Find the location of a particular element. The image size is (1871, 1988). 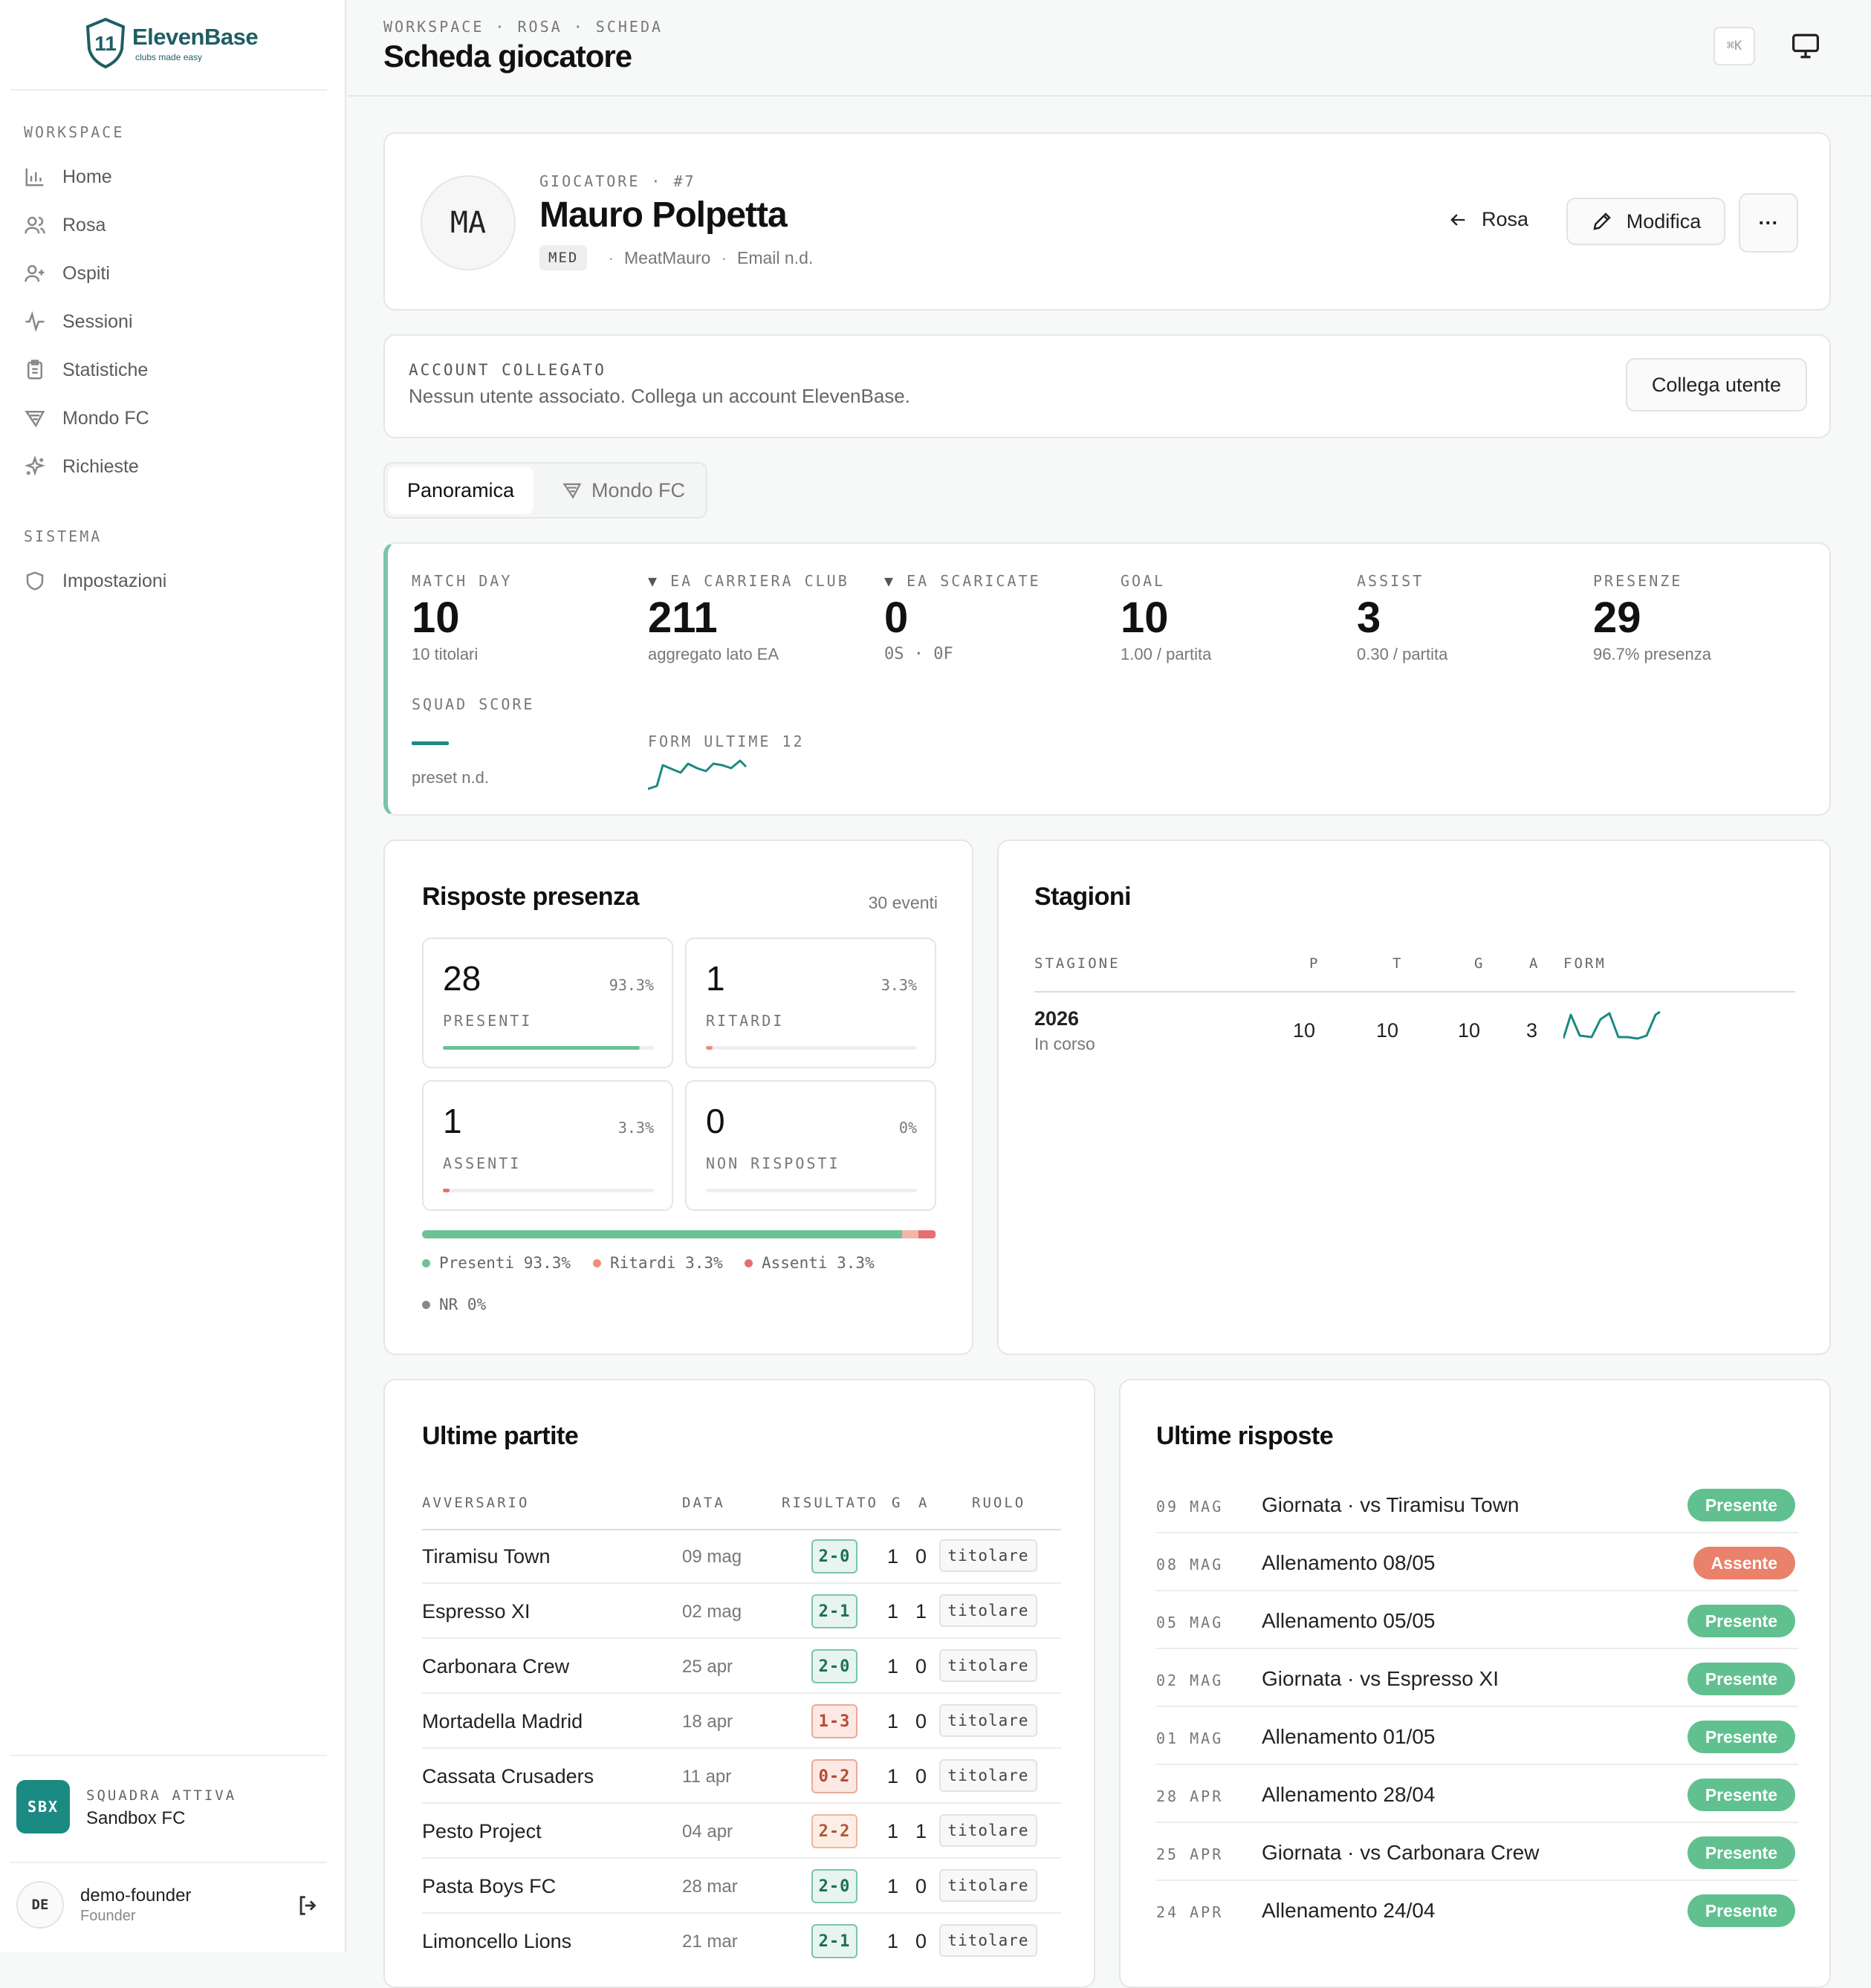

match-assists: 1 is located at coordinates (921, 1611).